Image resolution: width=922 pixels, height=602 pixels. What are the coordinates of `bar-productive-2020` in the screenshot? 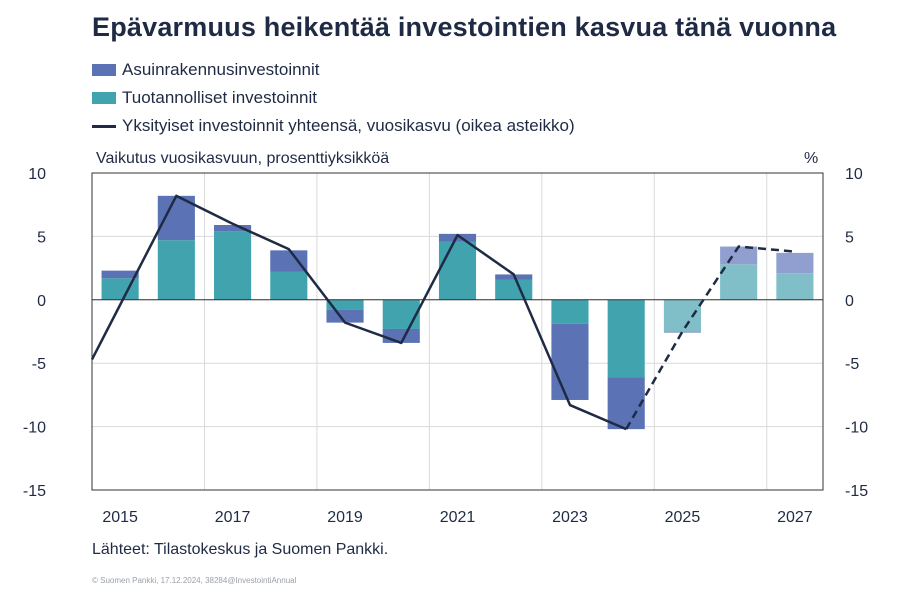 It's located at (401, 314).